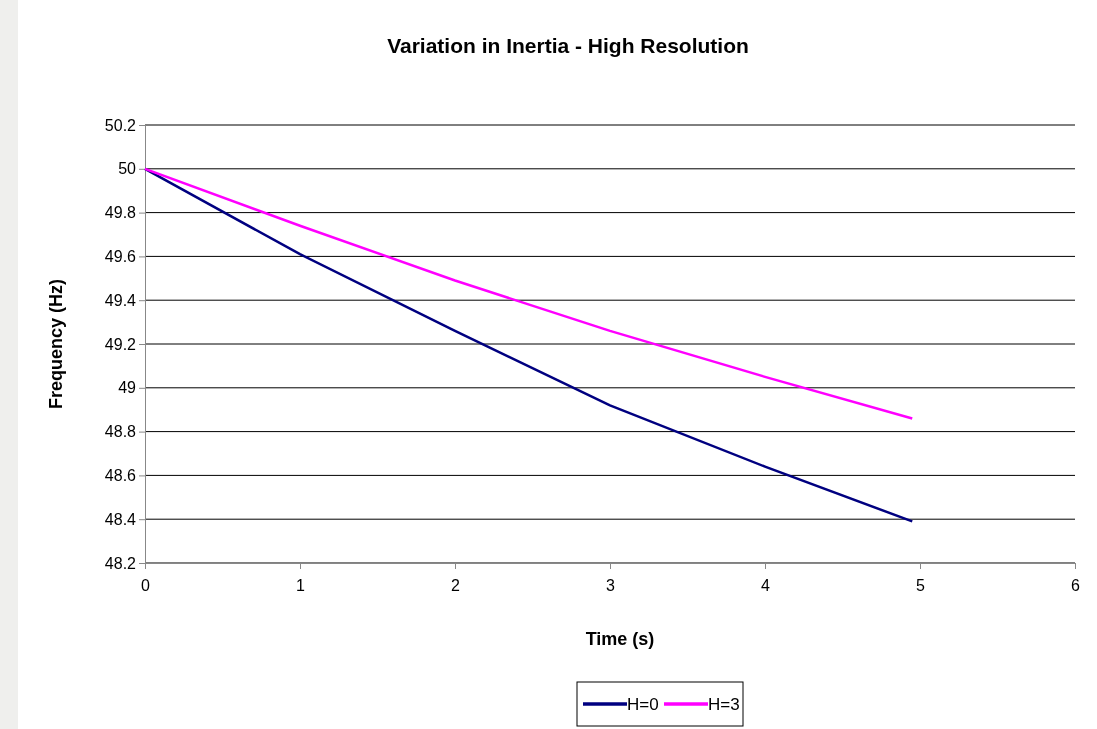 The height and width of the screenshot is (729, 1097). What do you see at coordinates (127, 169) in the screenshot?
I see `y-tick-label: 50` at bounding box center [127, 169].